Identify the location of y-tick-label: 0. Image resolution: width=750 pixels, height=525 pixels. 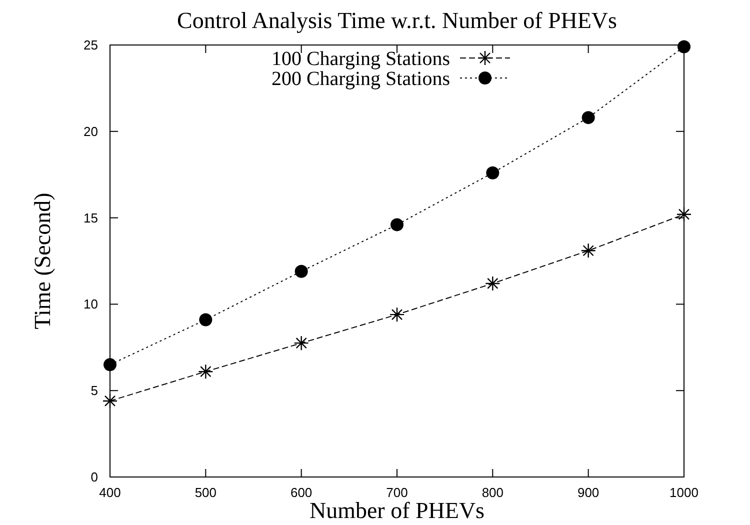
(94, 477).